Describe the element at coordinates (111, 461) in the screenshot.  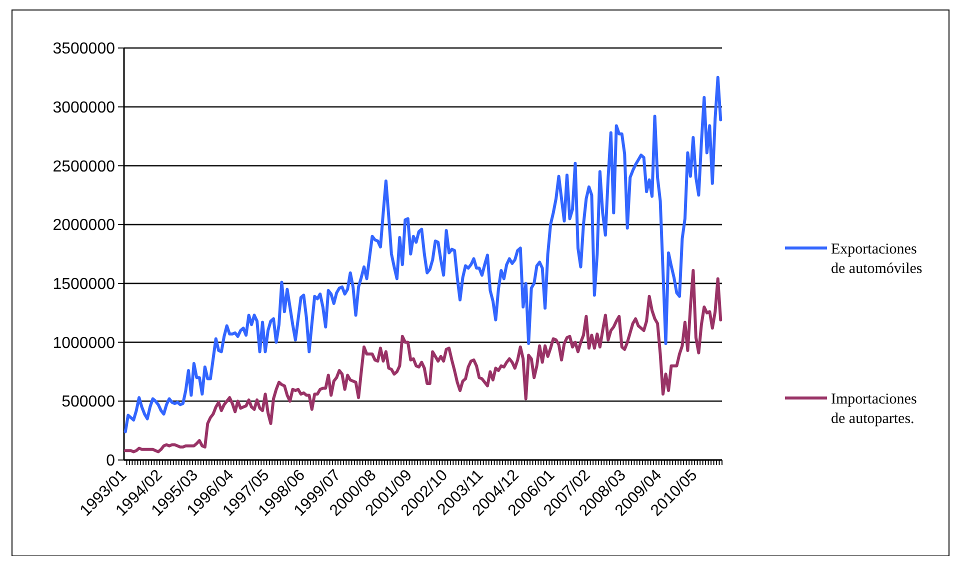
I see `y-tick-label: 0` at that location.